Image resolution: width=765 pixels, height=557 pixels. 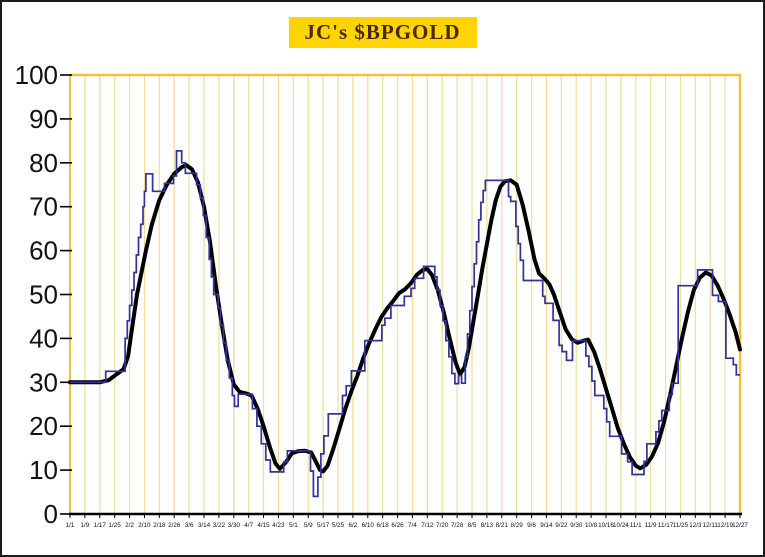 I want to click on svg-text: 10/8, so click(x=591, y=525).